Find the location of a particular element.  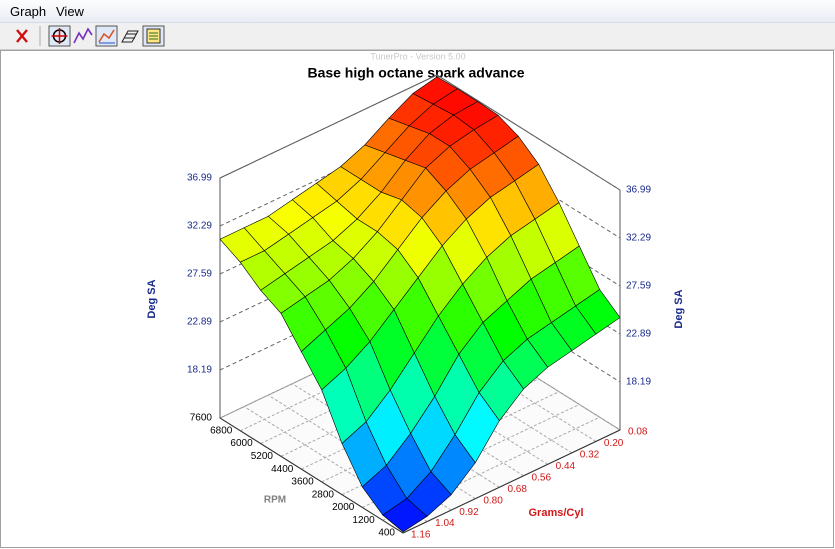

x-tick-label: 400 is located at coordinates (386, 533).